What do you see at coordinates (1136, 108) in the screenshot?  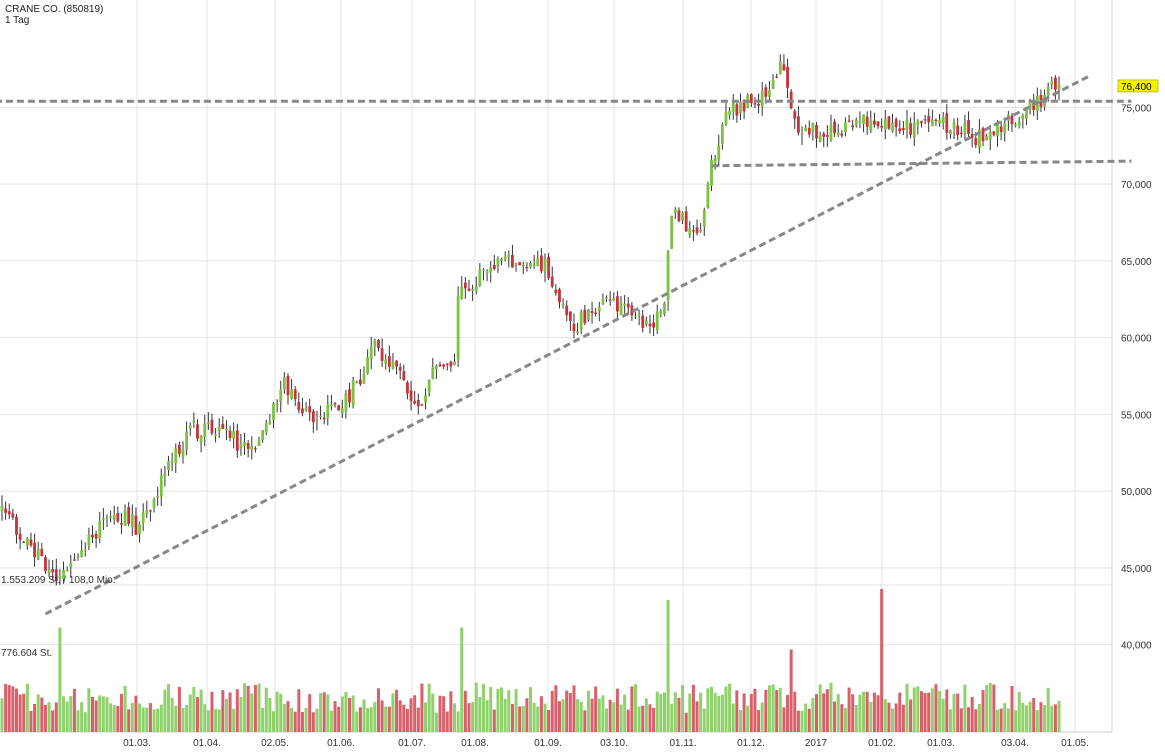 I see `y-tick-label: 75,000` at bounding box center [1136, 108].